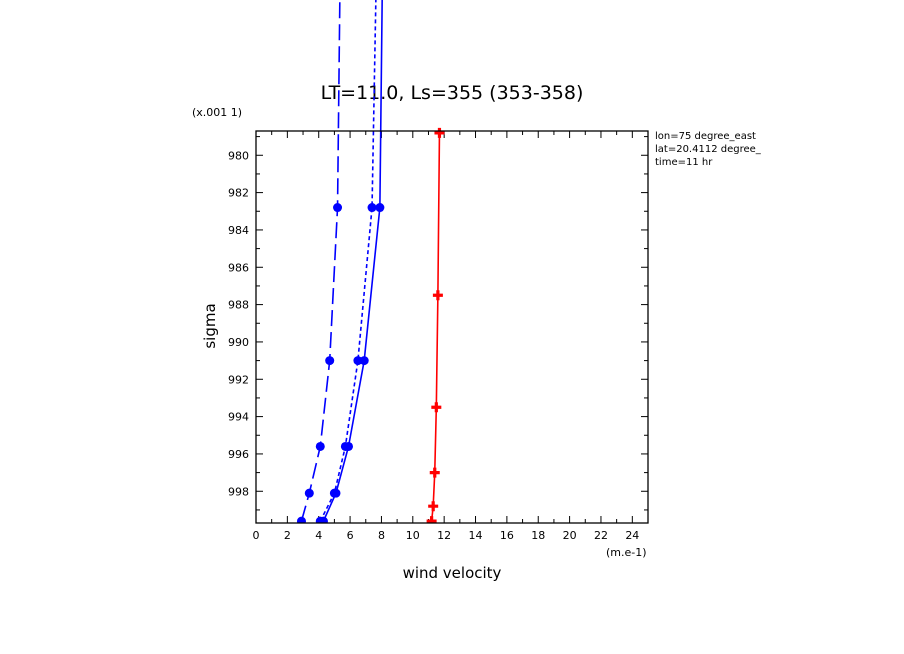 This screenshot has height=654, width=904. I want to click on y-tick-label: 996, so click(238, 454).